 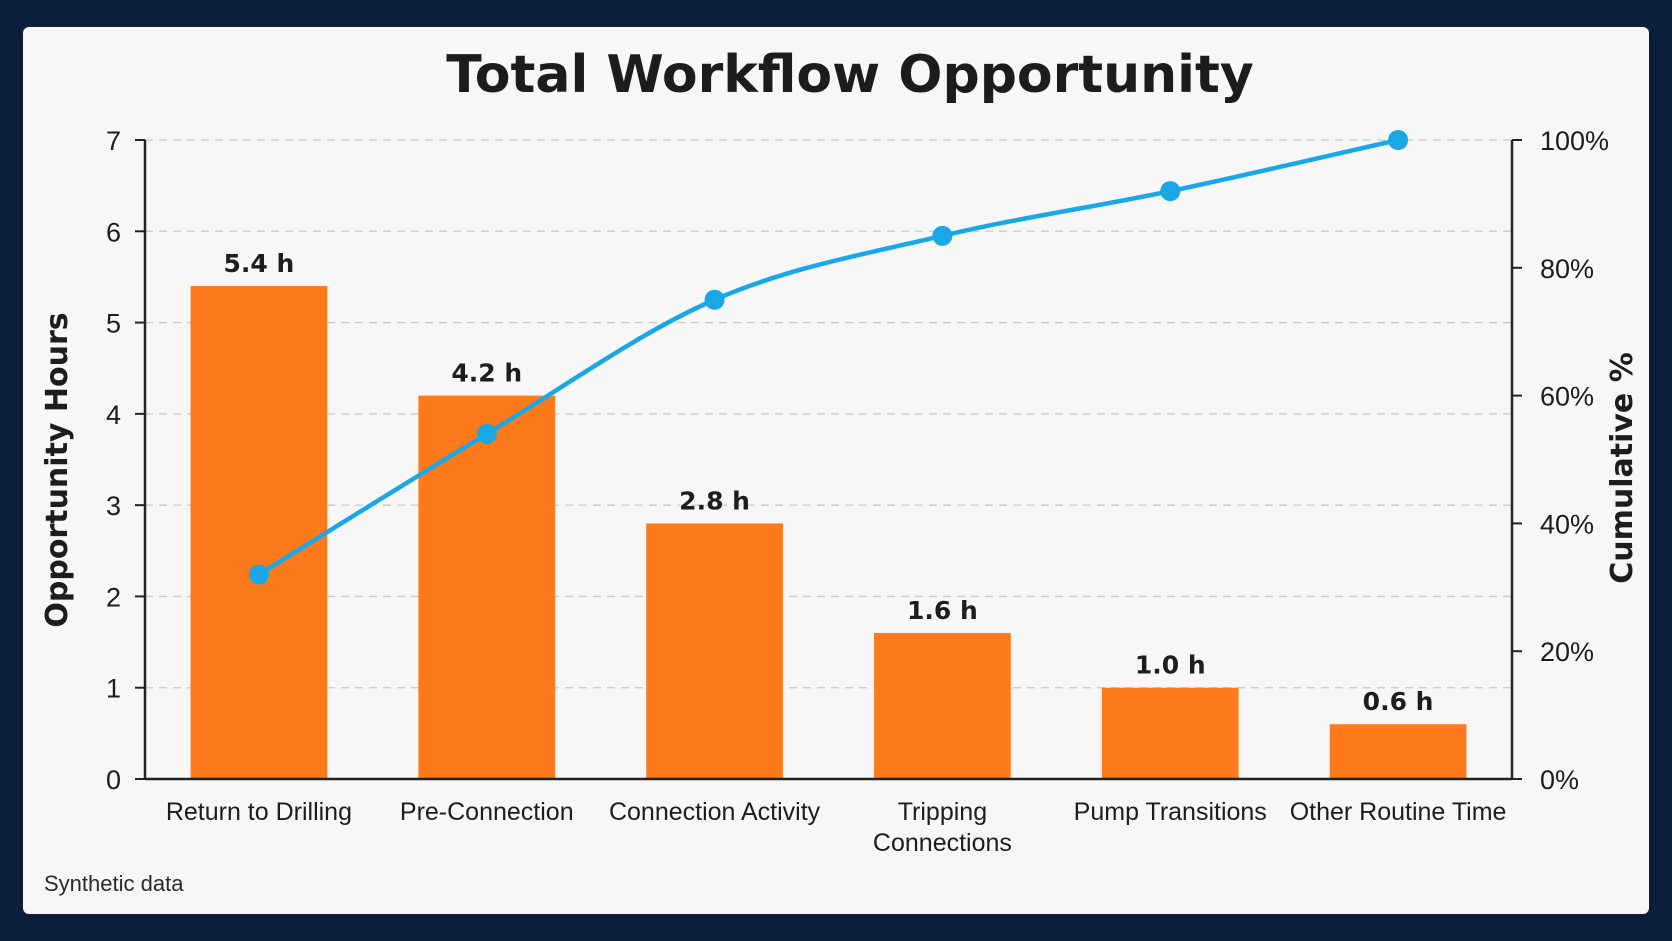 What do you see at coordinates (1622, 468) in the screenshot?
I see `y2-axis-label: Cumulative %` at bounding box center [1622, 468].